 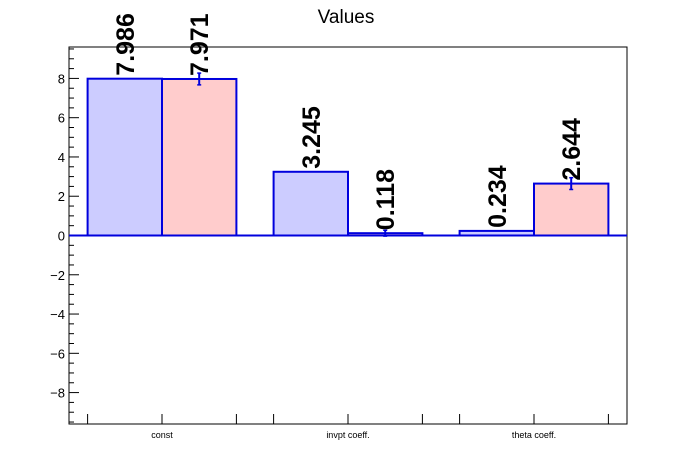 I want to click on y-tick-label: −8, so click(x=57, y=393).